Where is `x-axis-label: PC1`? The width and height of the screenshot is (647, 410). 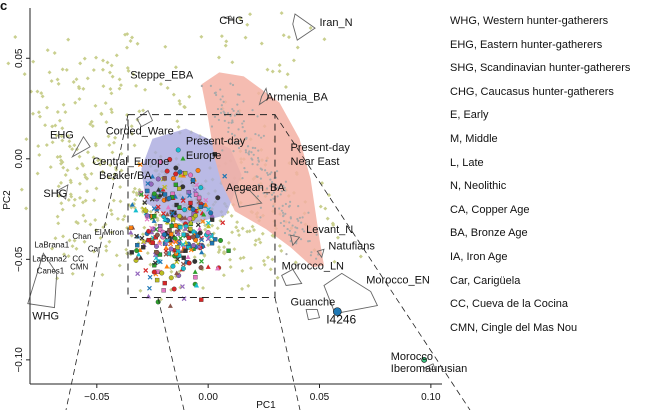
x-axis-label: PC1 is located at coordinates (266, 405).